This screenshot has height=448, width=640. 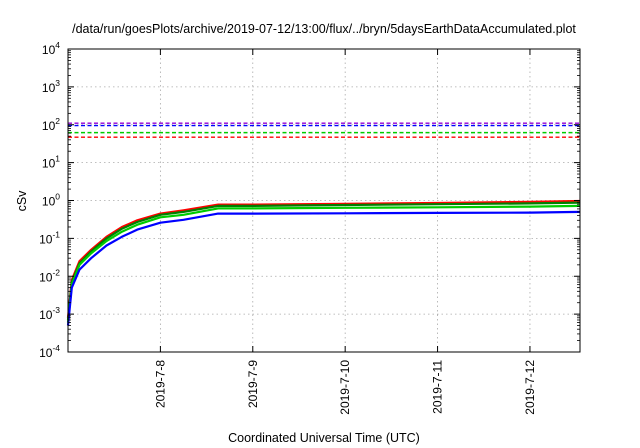 I want to click on y-tick-label: 10¹, so click(x=51, y=162).